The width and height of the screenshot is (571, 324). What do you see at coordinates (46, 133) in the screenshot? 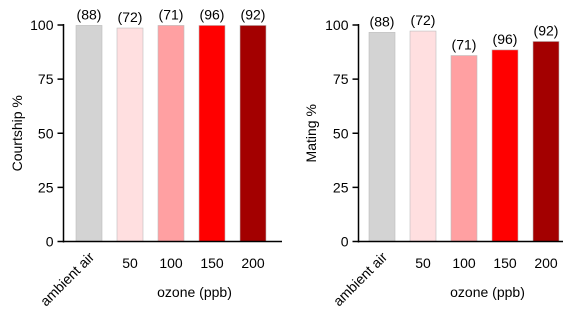
I see `chart1-y-tick-label-3: 50` at bounding box center [46, 133].